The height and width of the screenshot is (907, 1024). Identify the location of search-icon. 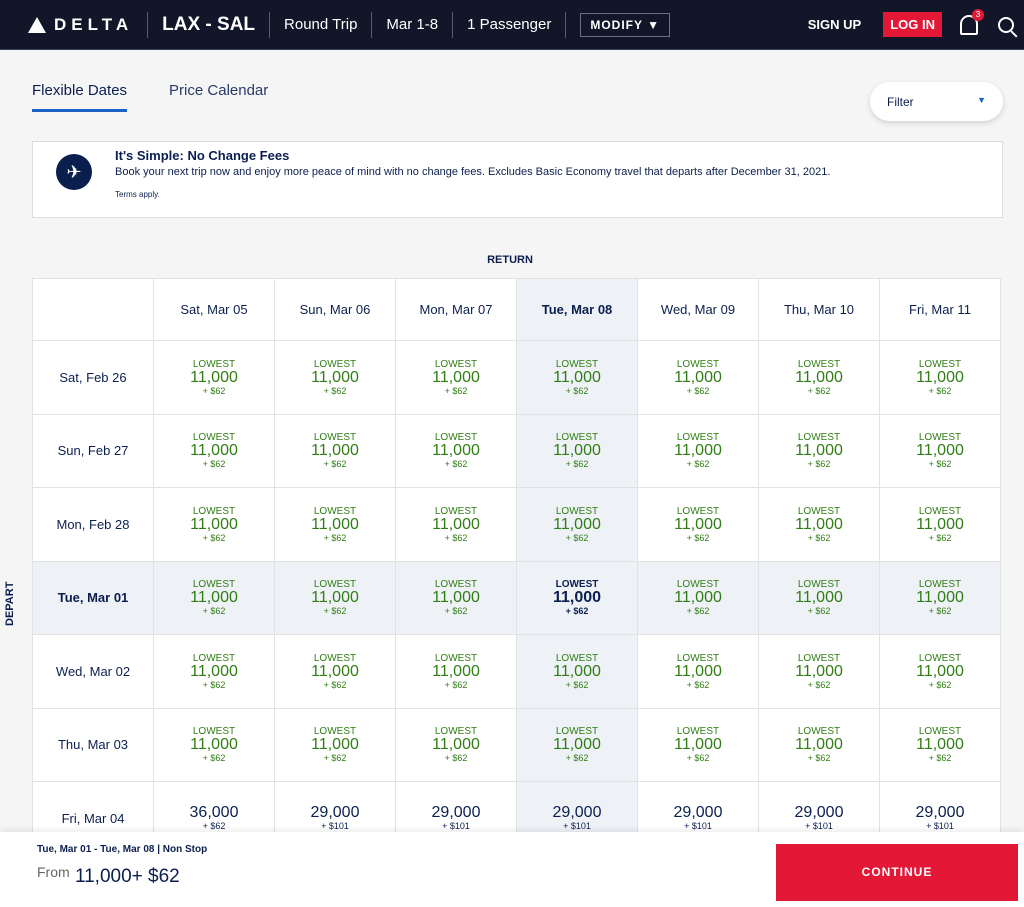
(1006, 24).